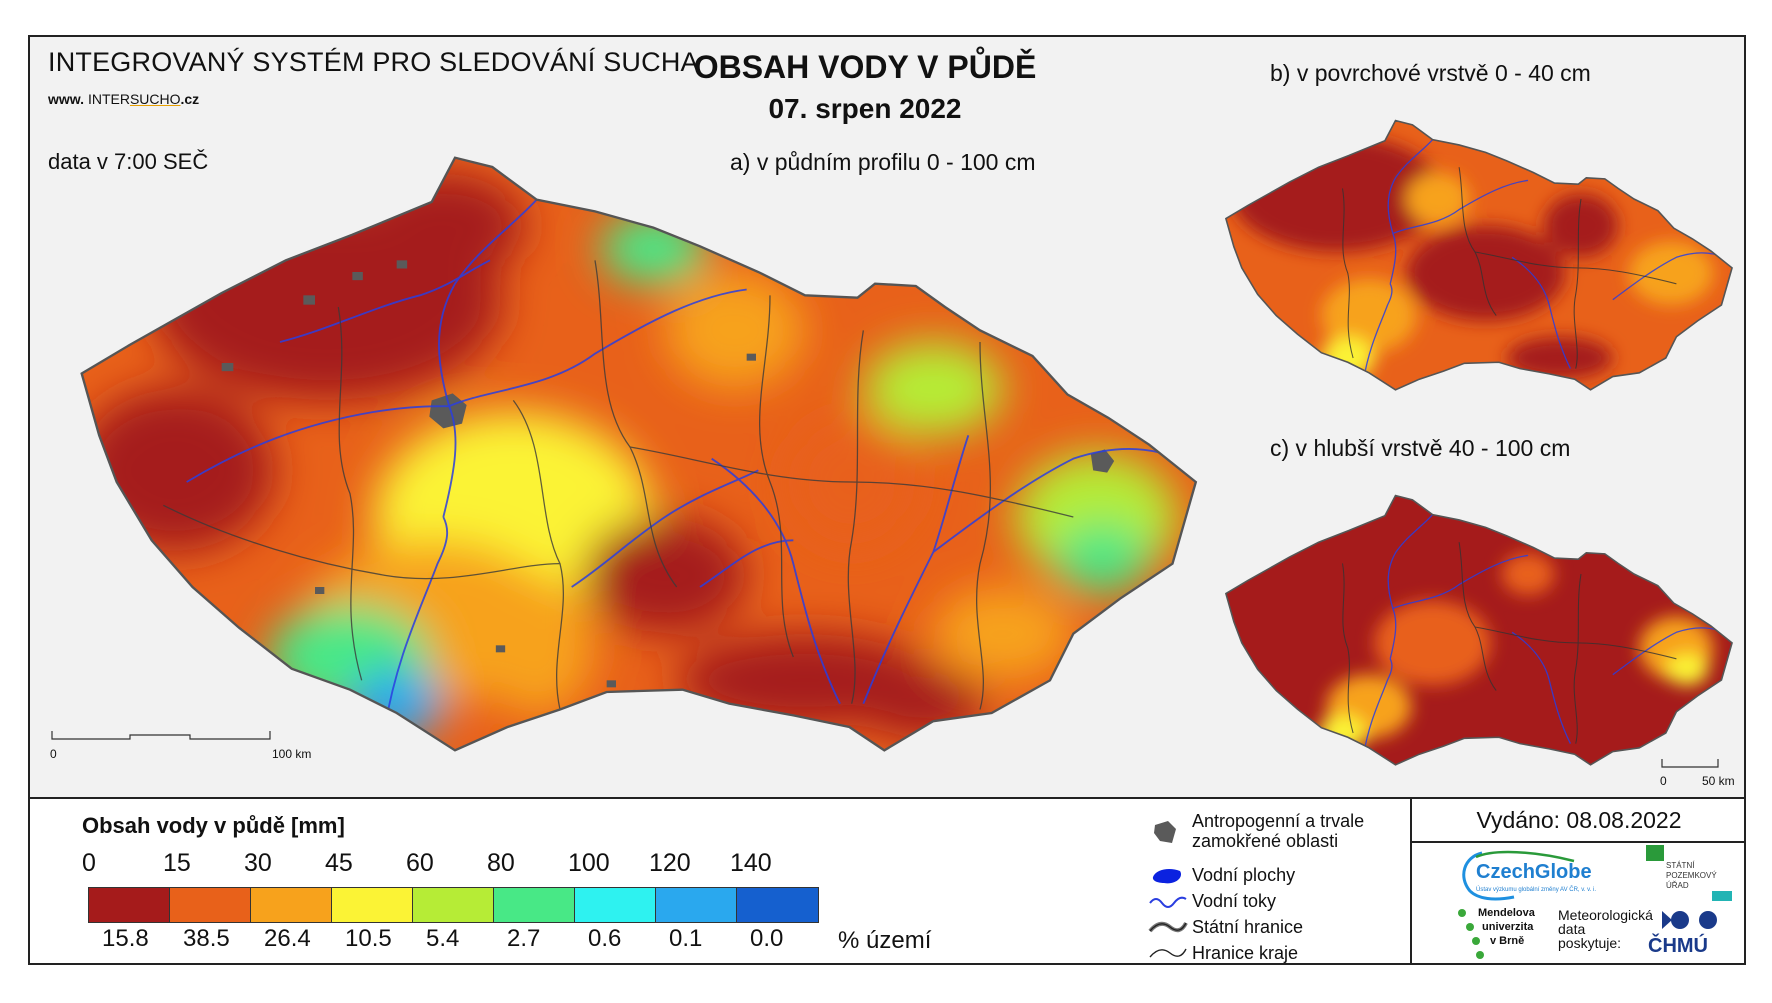 The image size is (1772, 1003). What do you see at coordinates (1722, 896) in the screenshot?
I see `spu-accent-icon` at bounding box center [1722, 896].